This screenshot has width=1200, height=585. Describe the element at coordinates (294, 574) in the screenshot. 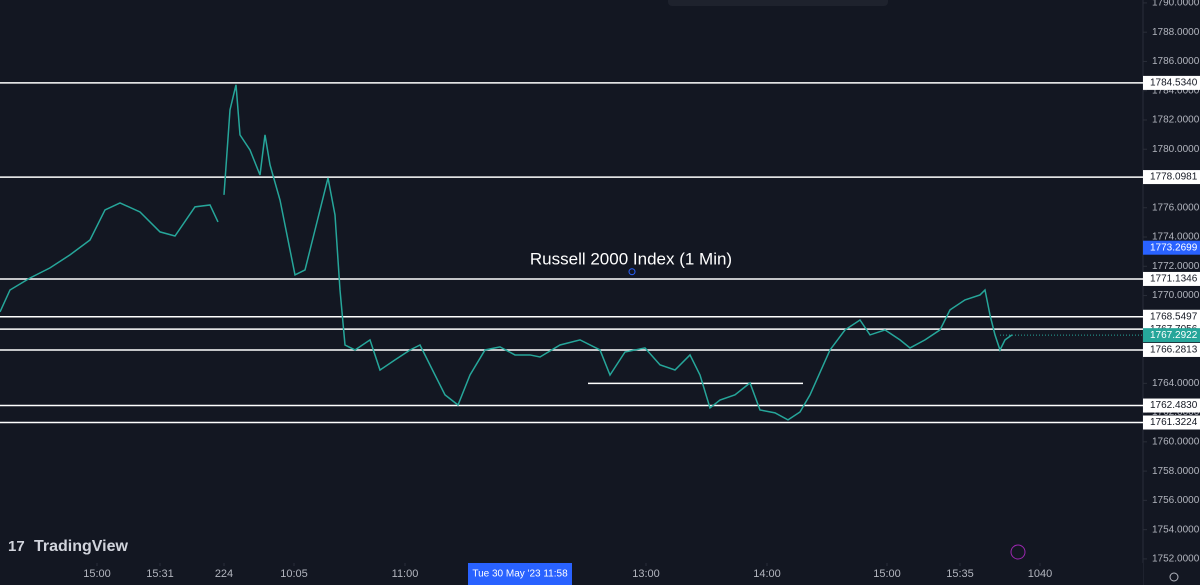

I see `x-tick-label: 10:05` at that location.